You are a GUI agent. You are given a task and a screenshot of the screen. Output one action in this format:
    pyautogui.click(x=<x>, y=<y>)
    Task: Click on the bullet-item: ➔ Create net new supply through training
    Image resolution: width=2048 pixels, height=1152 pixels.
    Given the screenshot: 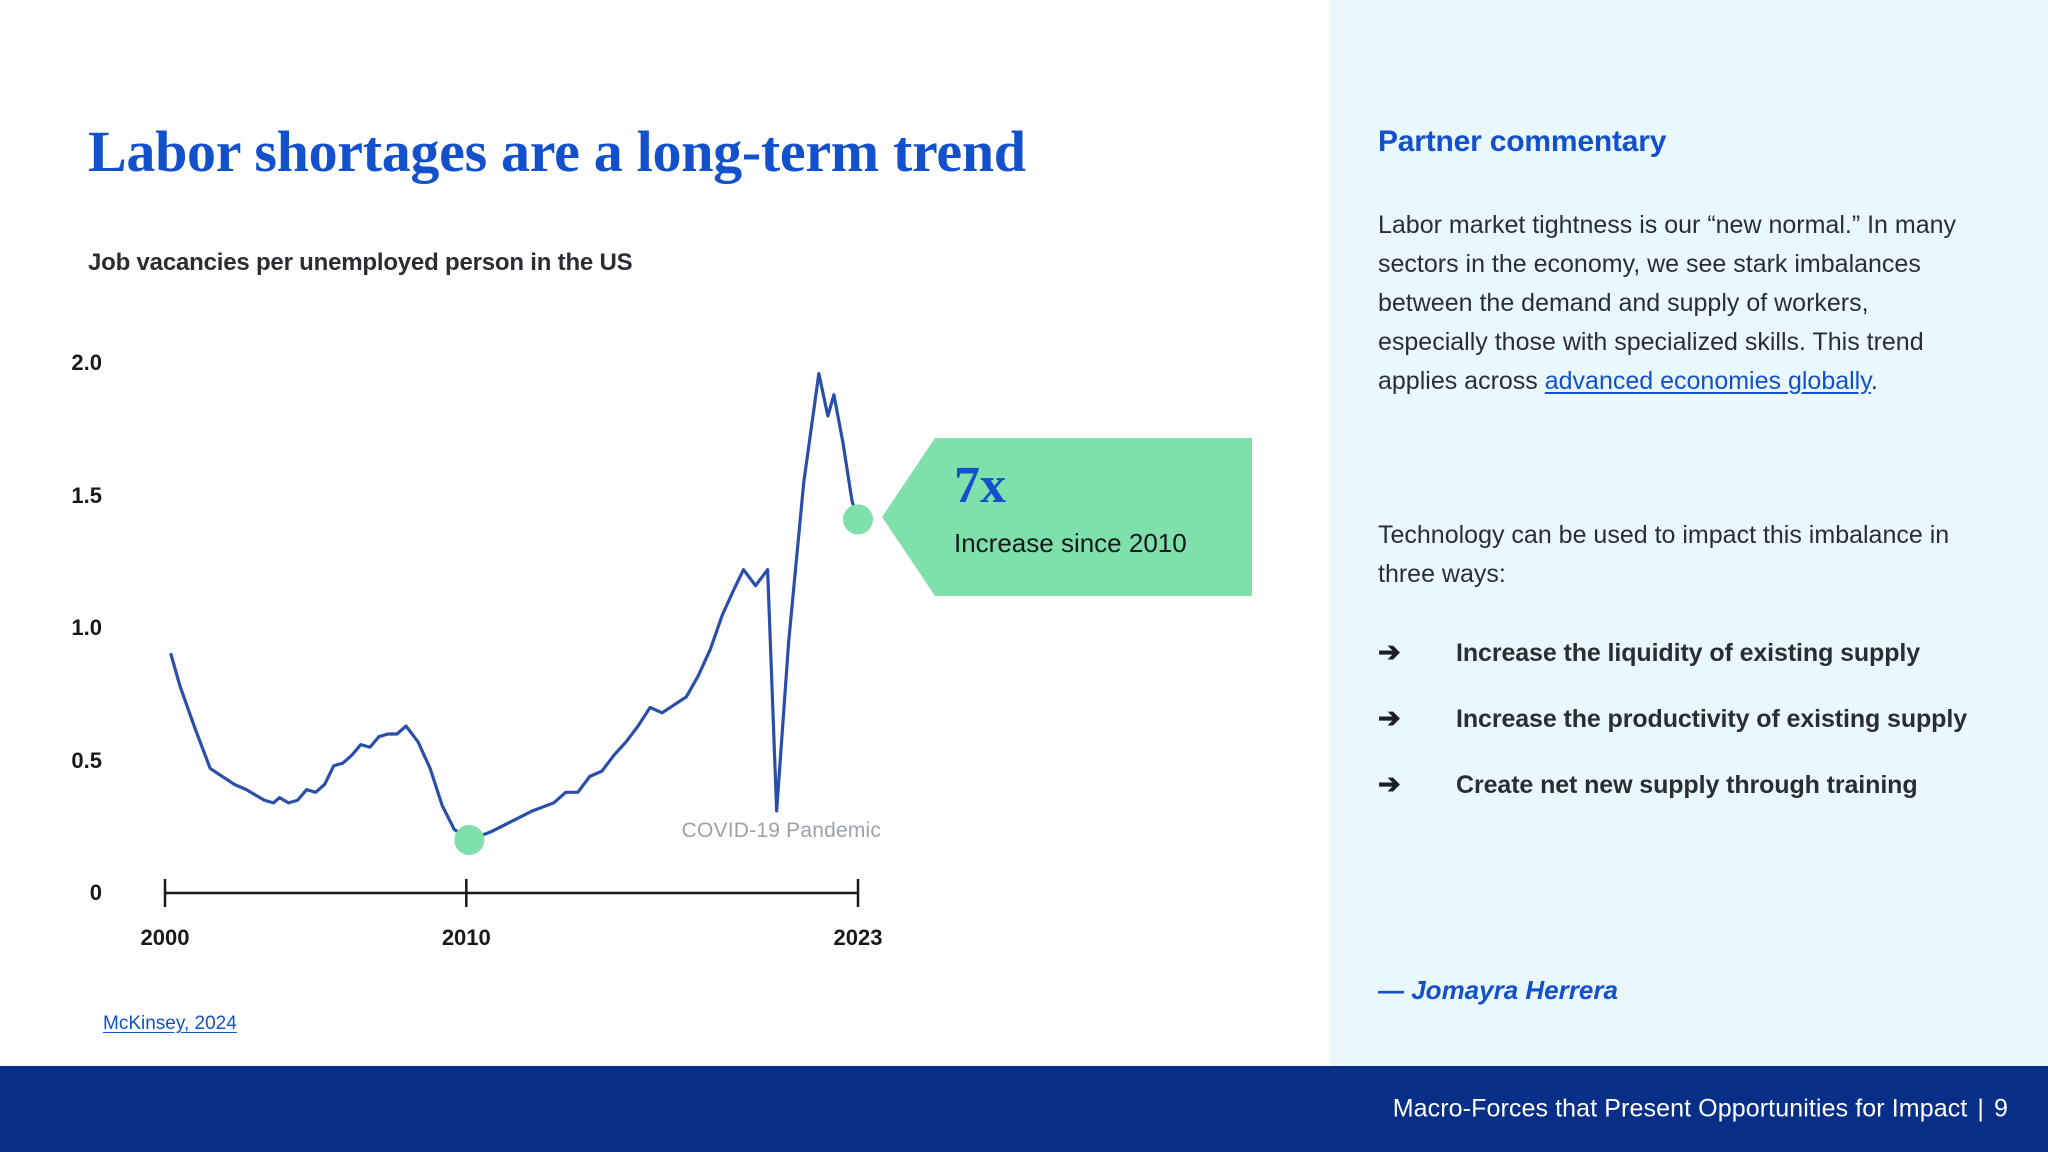 What is the action you would take?
    pyautogui.click(x=1688, y=785)
    